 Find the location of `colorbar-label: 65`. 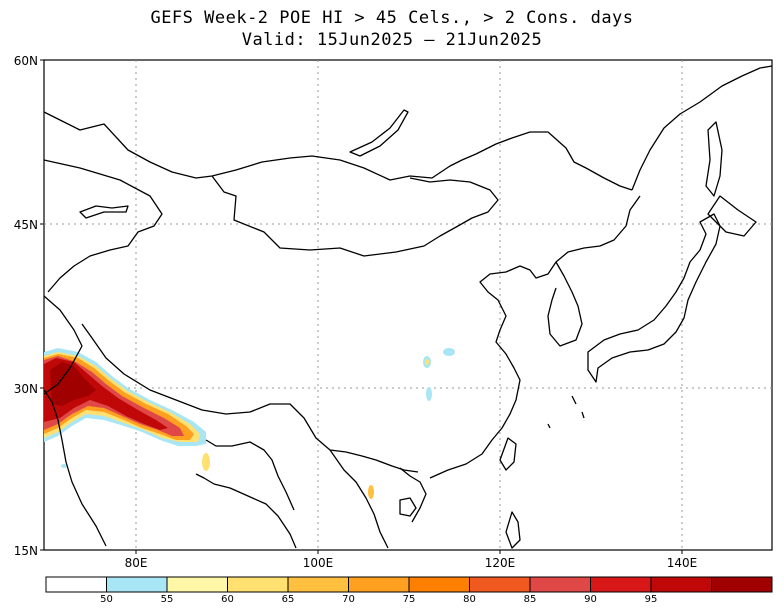

colorbar-label: 65 is located at coordinates (288, 599).